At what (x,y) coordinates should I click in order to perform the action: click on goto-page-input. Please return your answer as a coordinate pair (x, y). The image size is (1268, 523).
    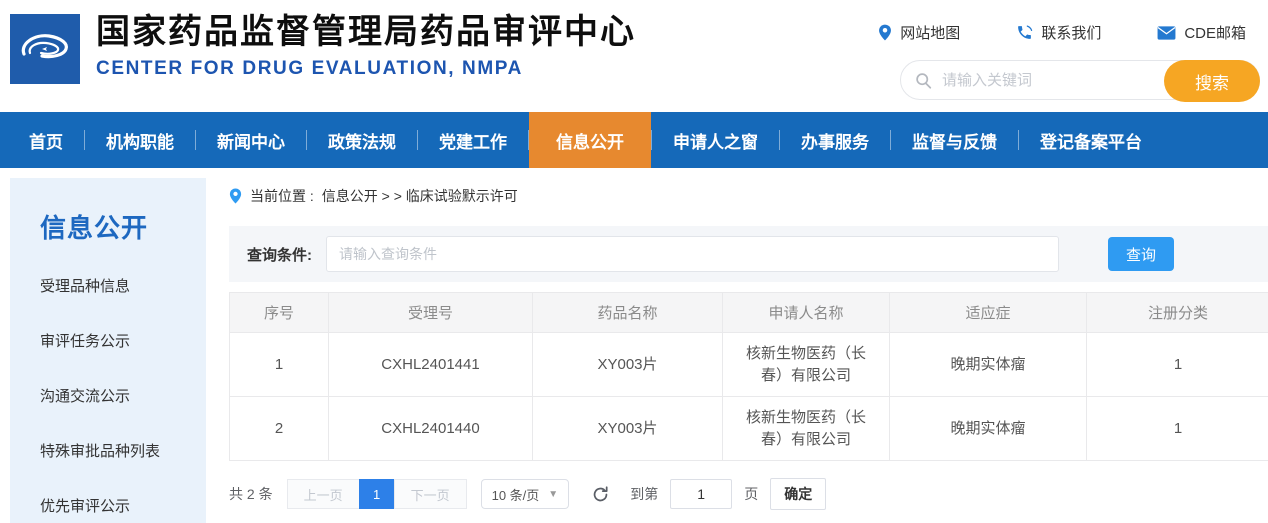
    Looking at the image, I should click on (701, 494).